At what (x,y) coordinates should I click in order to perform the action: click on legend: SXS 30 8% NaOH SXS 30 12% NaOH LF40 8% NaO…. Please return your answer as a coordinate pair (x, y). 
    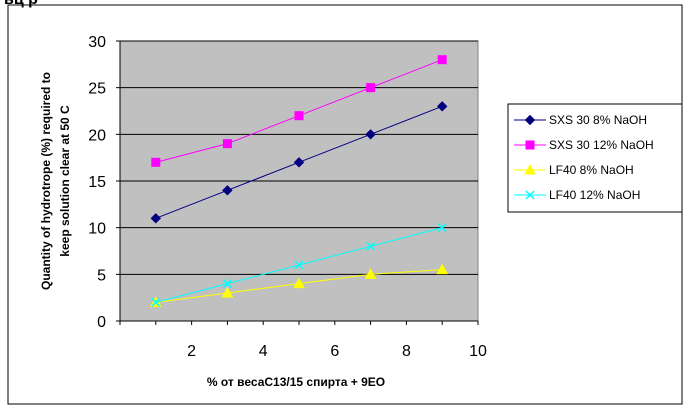
    Looking at the image, I should click on (595, 158).